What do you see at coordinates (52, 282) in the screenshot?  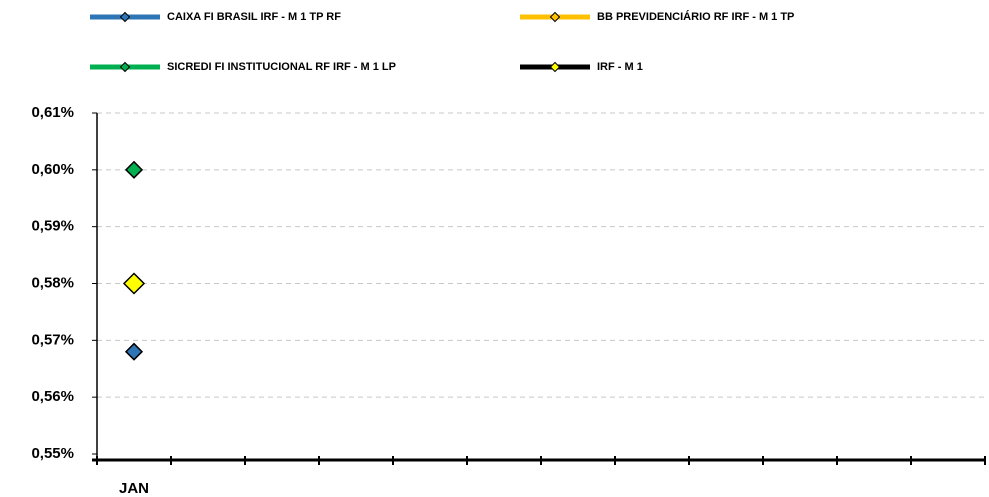 I see `y-tick-label: 0,58%` at bounding box center [52, 282].